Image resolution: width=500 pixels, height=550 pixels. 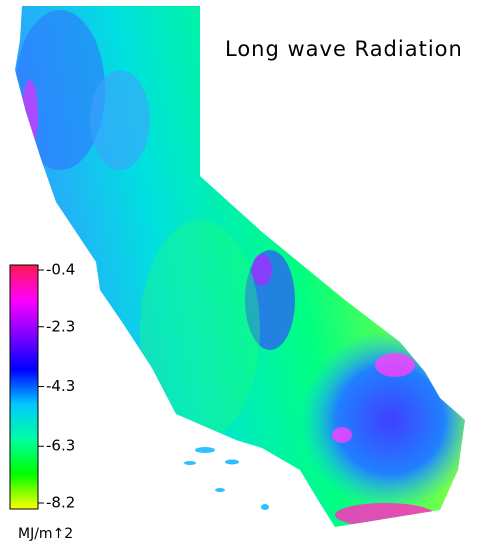 What do you see at coordinates (24, 387) in the screenshot?
I see `colorbar-ramp` at bounding box center [24, 387].